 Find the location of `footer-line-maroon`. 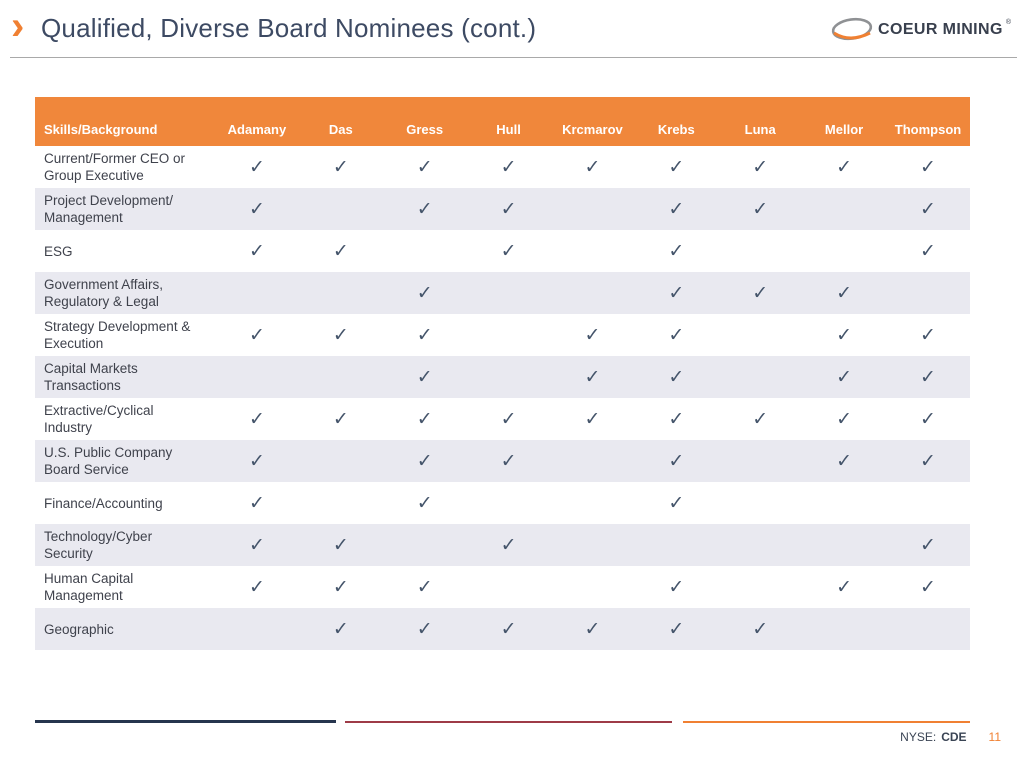

footer-line-maroon is located at coordinates (508, 722).